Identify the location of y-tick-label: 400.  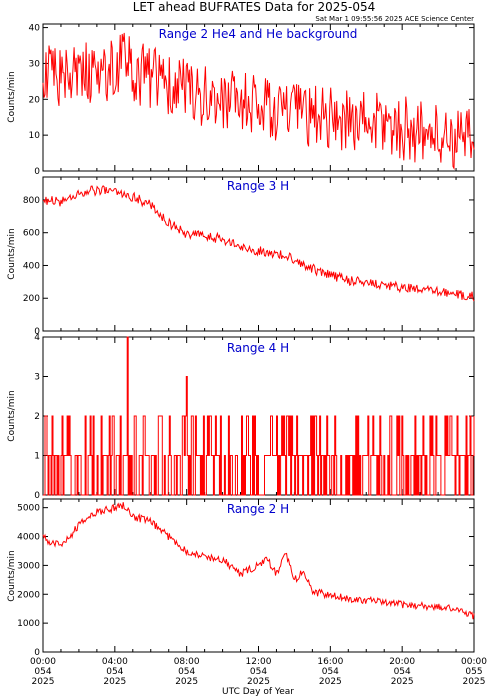
(31, 266).